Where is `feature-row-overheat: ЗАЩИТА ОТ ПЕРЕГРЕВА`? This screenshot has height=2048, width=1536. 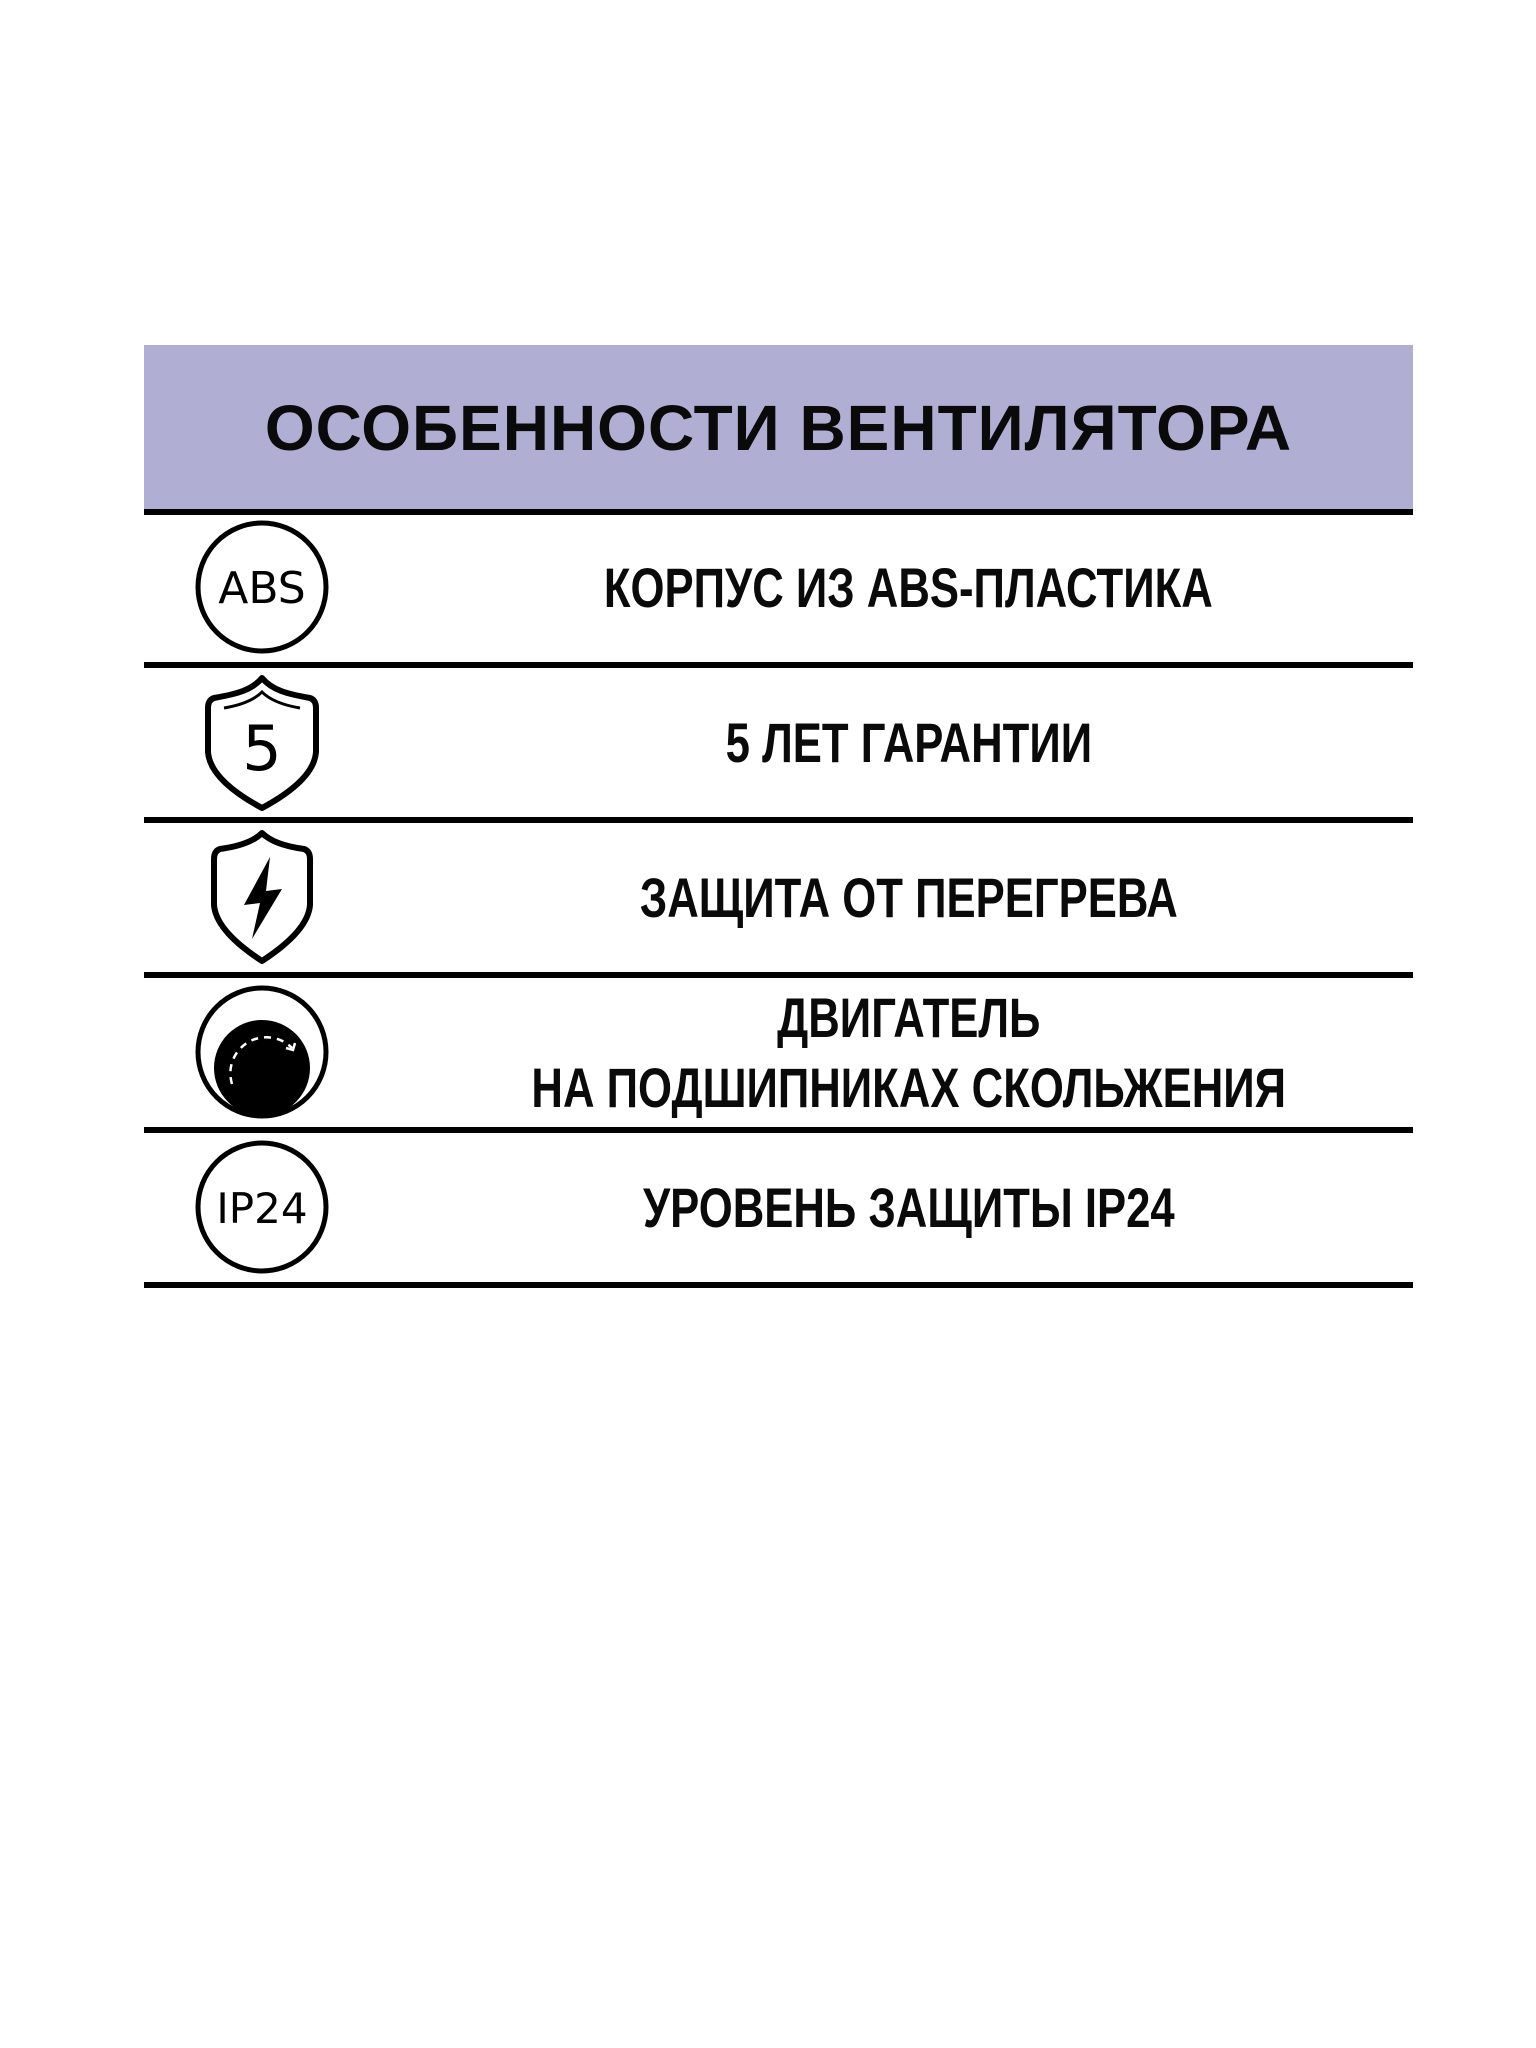 feature-row-overheat: ЗАЩИТА ОТ ПЕРЕГРЕВА is located at coordinates (778, 897).